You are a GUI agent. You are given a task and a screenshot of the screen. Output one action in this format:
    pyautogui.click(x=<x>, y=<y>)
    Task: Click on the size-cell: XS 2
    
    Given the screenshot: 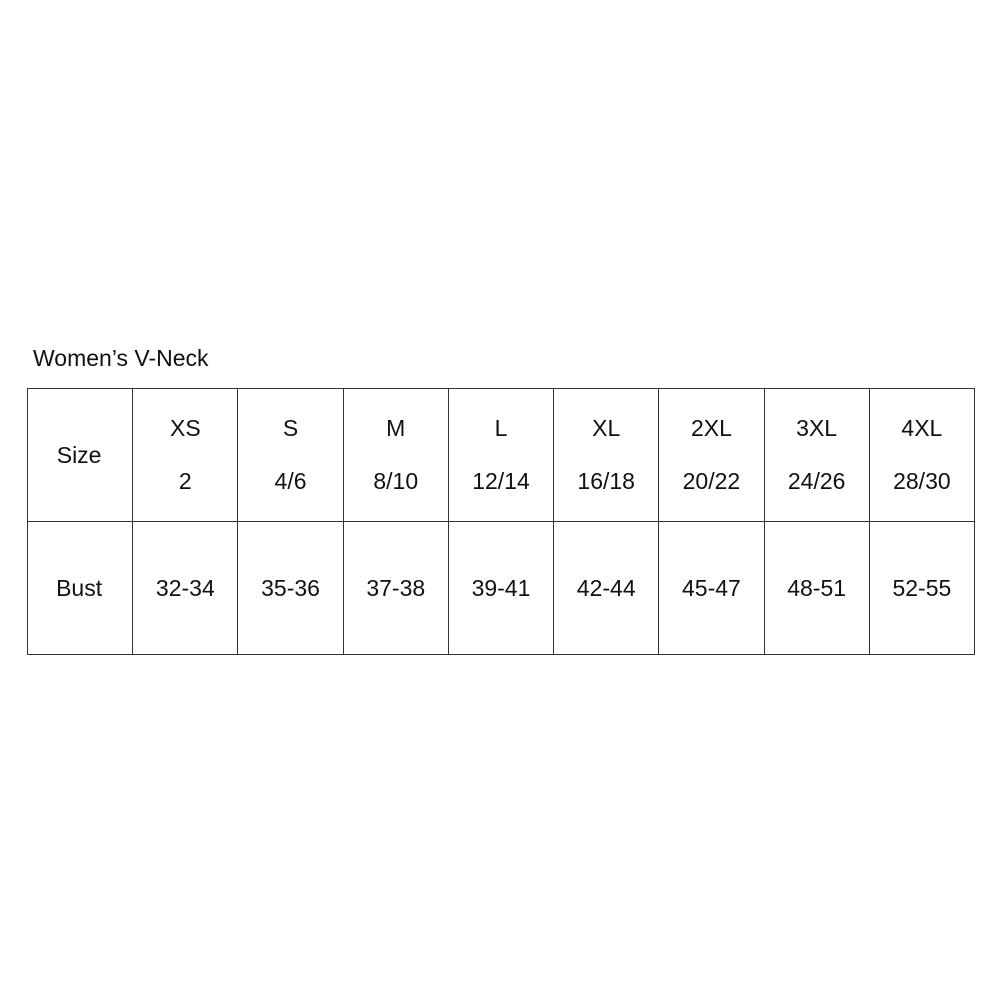 What is the action you would take?
    pyautogui.click(x=185, y=455)
    